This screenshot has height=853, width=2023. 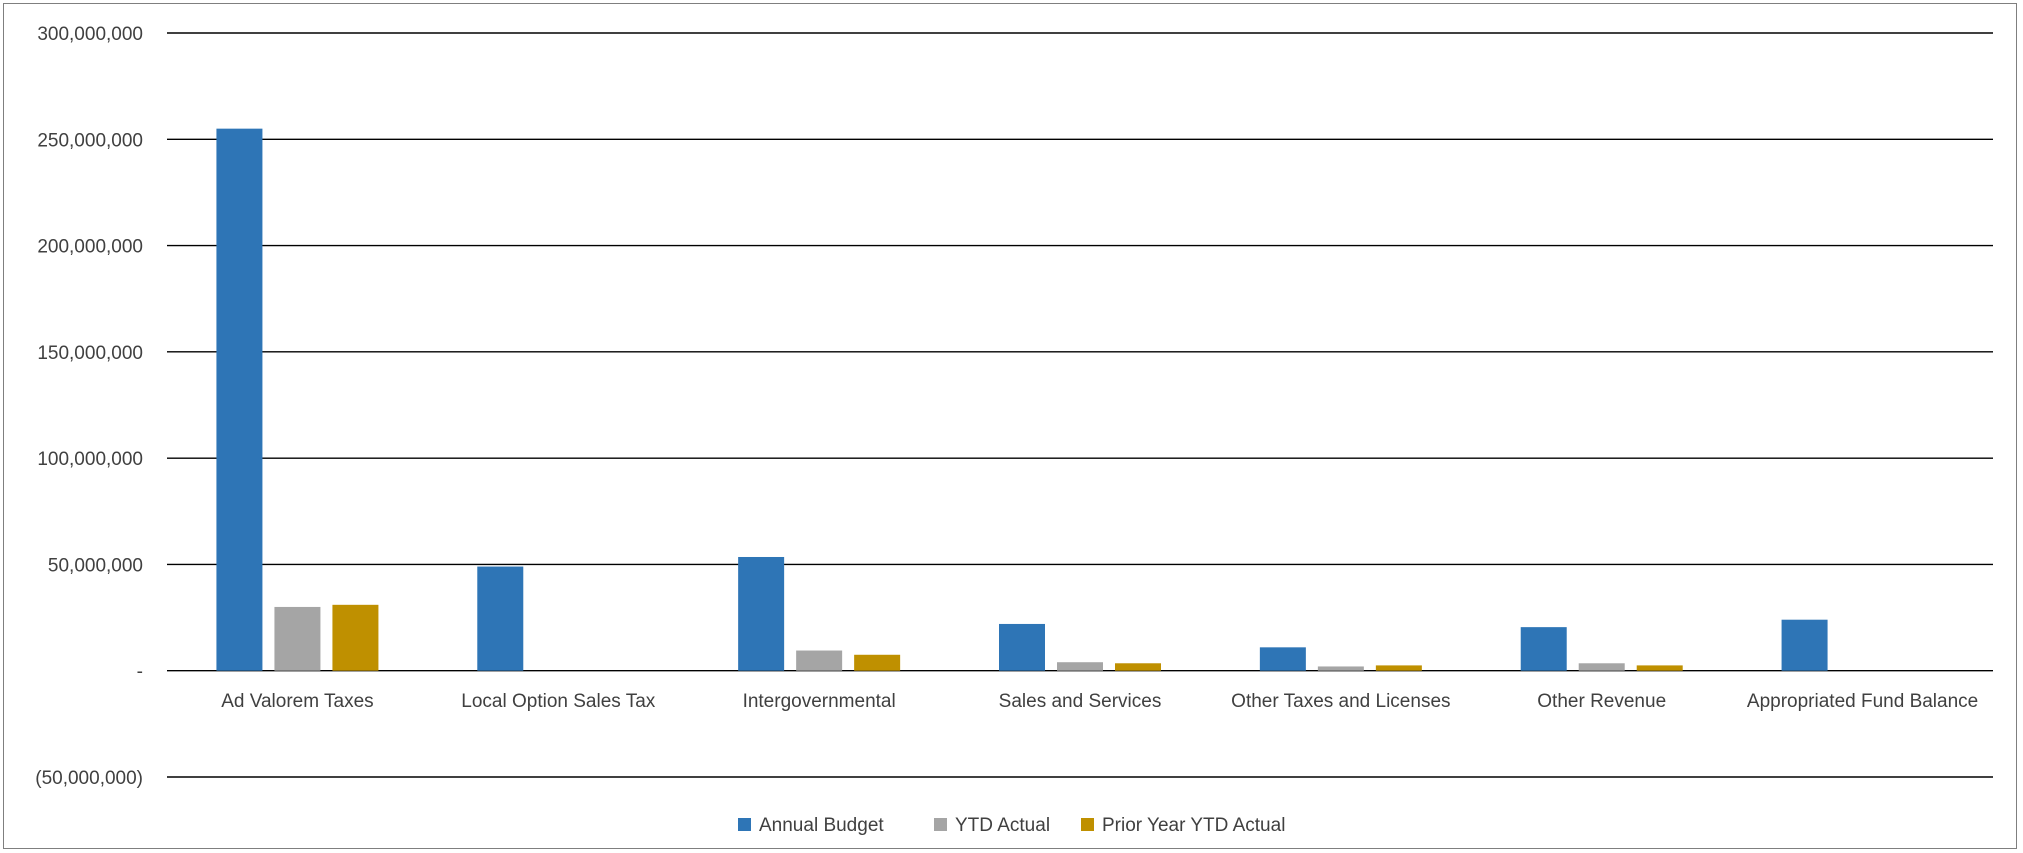 I want to click on x-category-label: Intergovernmental, so click(x=819, y=701).